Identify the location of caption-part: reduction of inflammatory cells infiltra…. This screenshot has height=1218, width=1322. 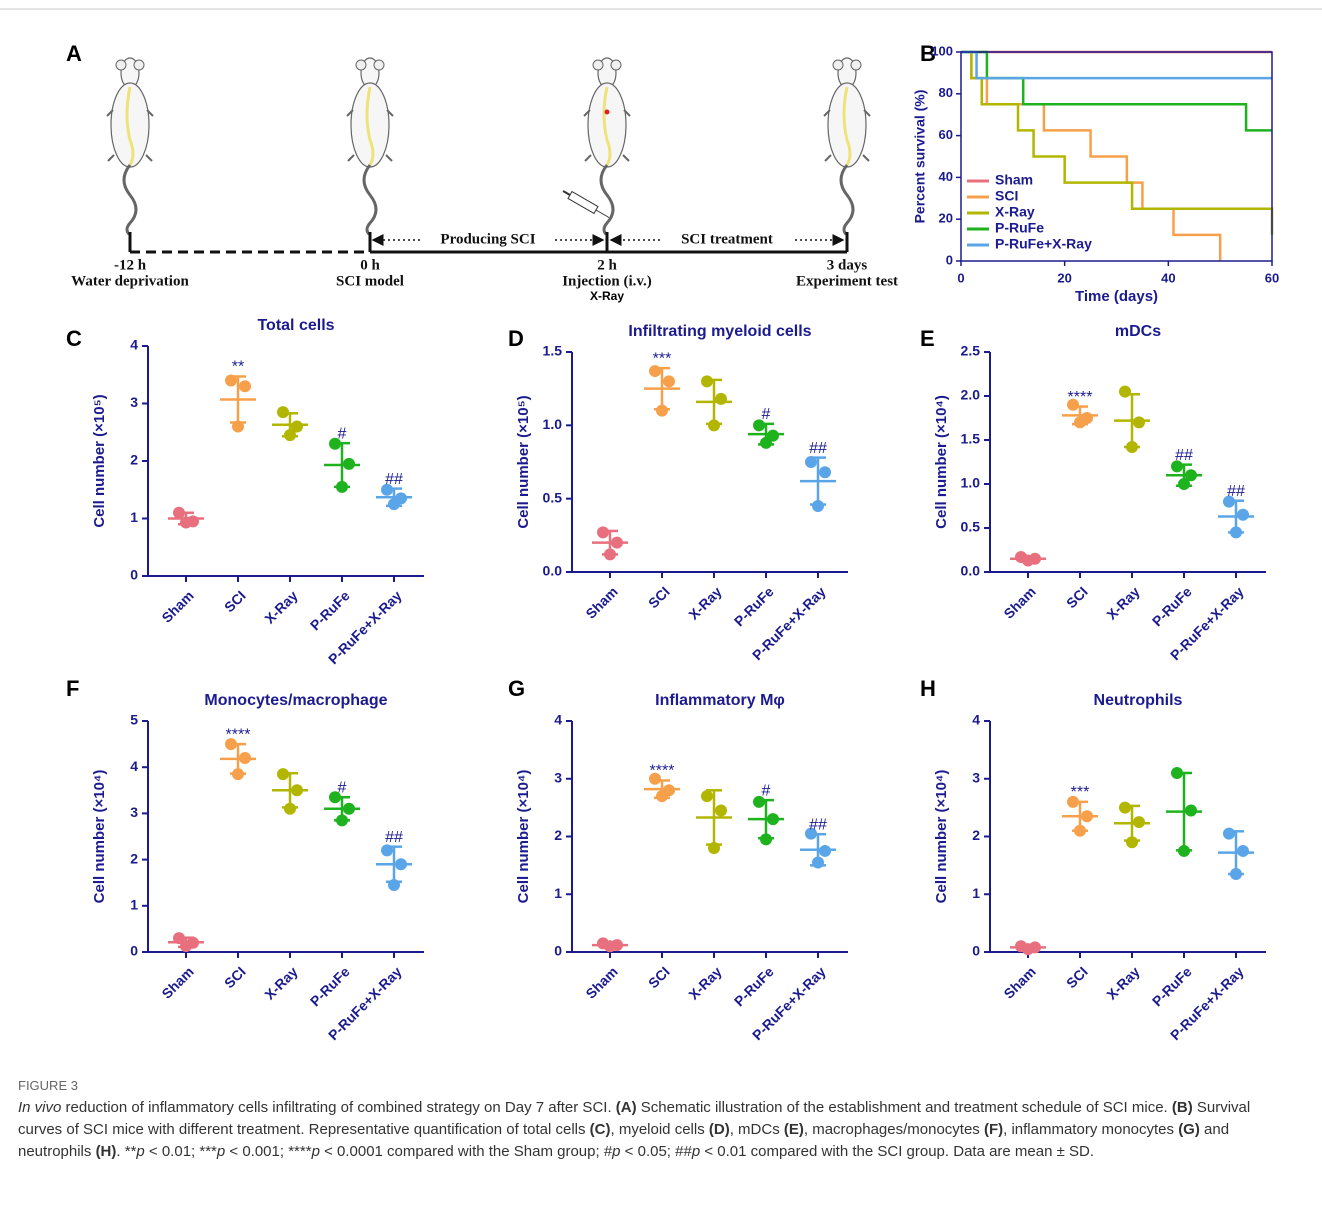
(338, 1107).